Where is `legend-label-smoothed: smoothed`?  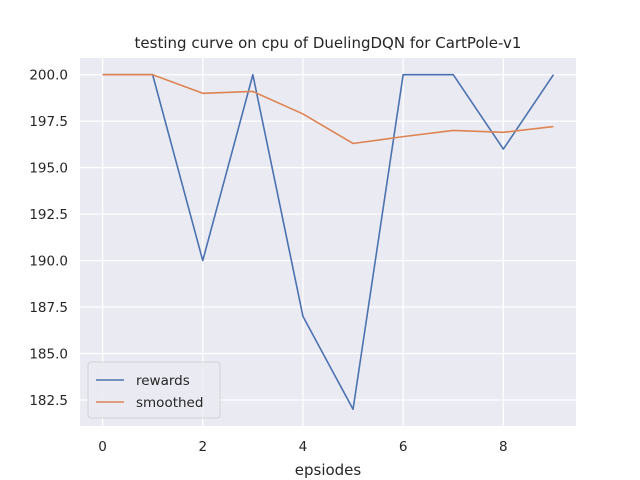
legend-label-smoothed: smoothed is located at coordinates (169, 403).